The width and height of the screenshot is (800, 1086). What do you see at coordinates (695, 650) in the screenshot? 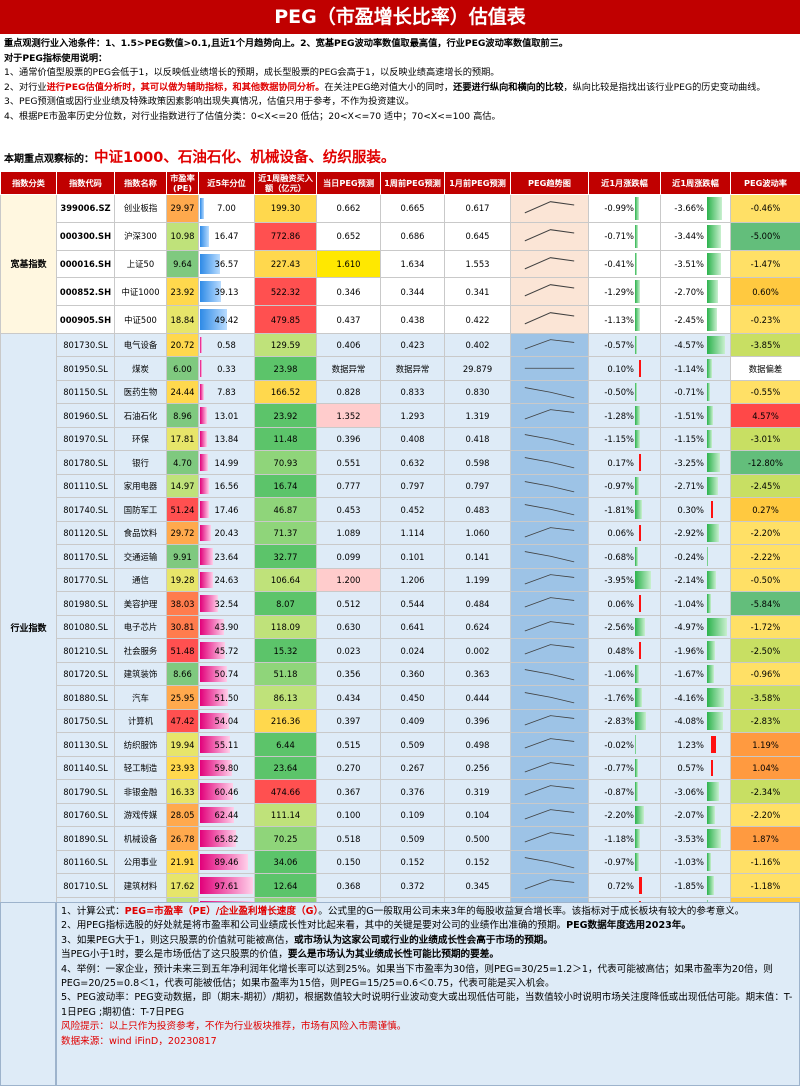
I see `change-1w: -1.96%` at bounding box center [695, 650].